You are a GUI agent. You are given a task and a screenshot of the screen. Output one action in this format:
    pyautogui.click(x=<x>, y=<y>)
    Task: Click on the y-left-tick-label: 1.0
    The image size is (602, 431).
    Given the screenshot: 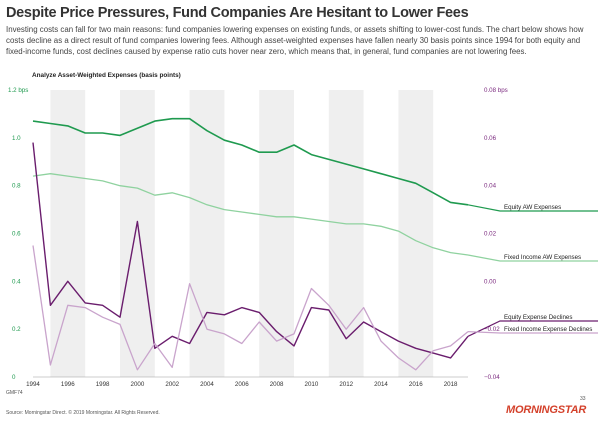 What is the action you would take?
    pyautogui.click(x=16, y=138)
    